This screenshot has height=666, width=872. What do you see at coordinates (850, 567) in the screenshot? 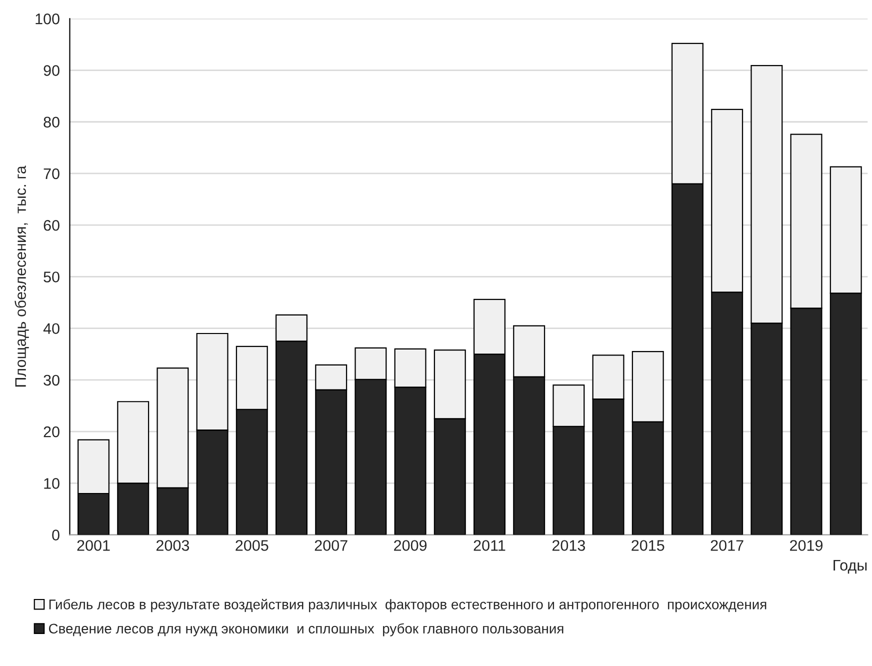
I see `x-axis-title: Годы` at bounding box center [850, 567].